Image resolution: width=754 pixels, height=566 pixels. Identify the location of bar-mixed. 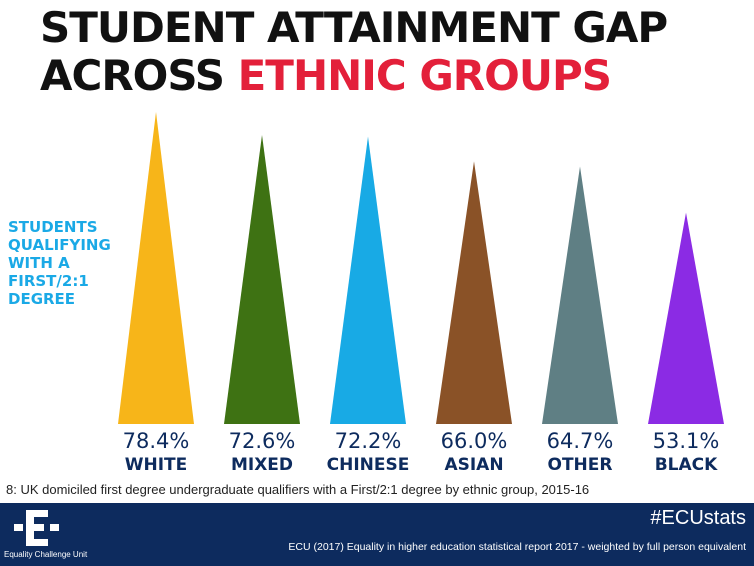
(262, 279).